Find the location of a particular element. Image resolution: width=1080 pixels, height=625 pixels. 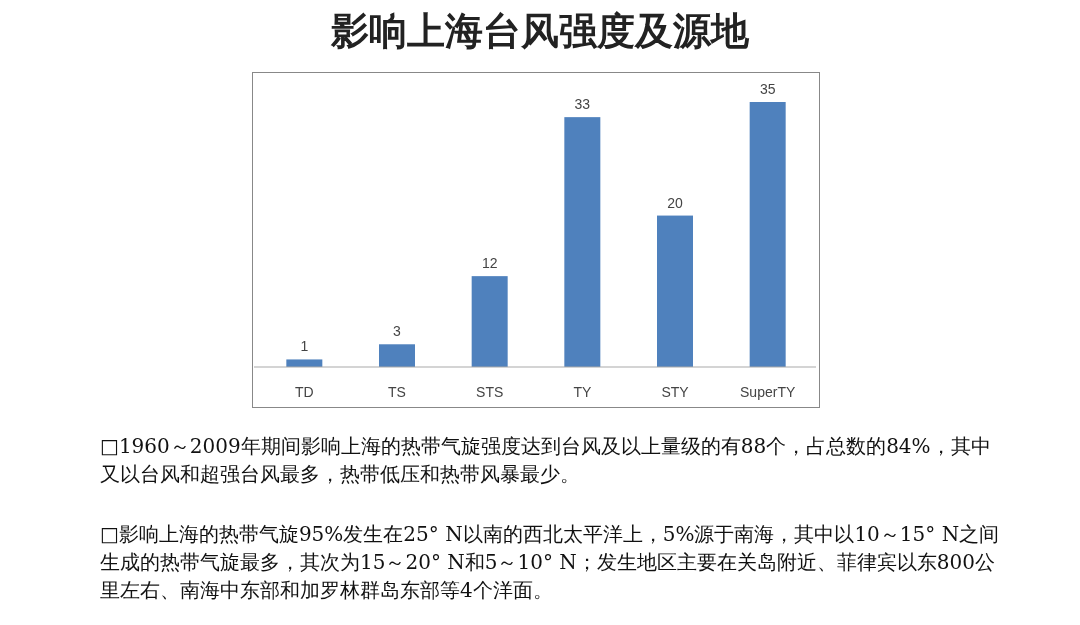

text: □影响上海的热带气旋95%发生在25° N以南的西北太平洋上，5%源于南海，其中以10～15° N之间生成的热带气旋最多，其次为15～20° N和5～10° N；发生地区主要在关岛附近、菲律宾以东800公里左右、南海中东部和加罗林群岛东部等4个洋面。 is located at coordinates (550, 562).